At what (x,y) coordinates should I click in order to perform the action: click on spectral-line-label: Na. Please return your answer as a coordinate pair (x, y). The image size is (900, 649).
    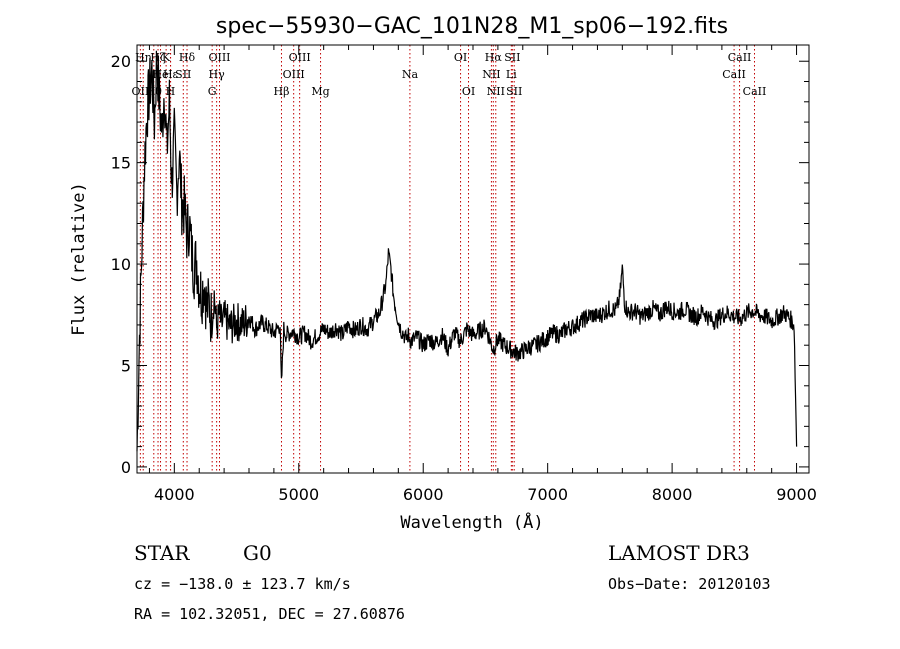
    Looking at the image, I should click on (410, 74).